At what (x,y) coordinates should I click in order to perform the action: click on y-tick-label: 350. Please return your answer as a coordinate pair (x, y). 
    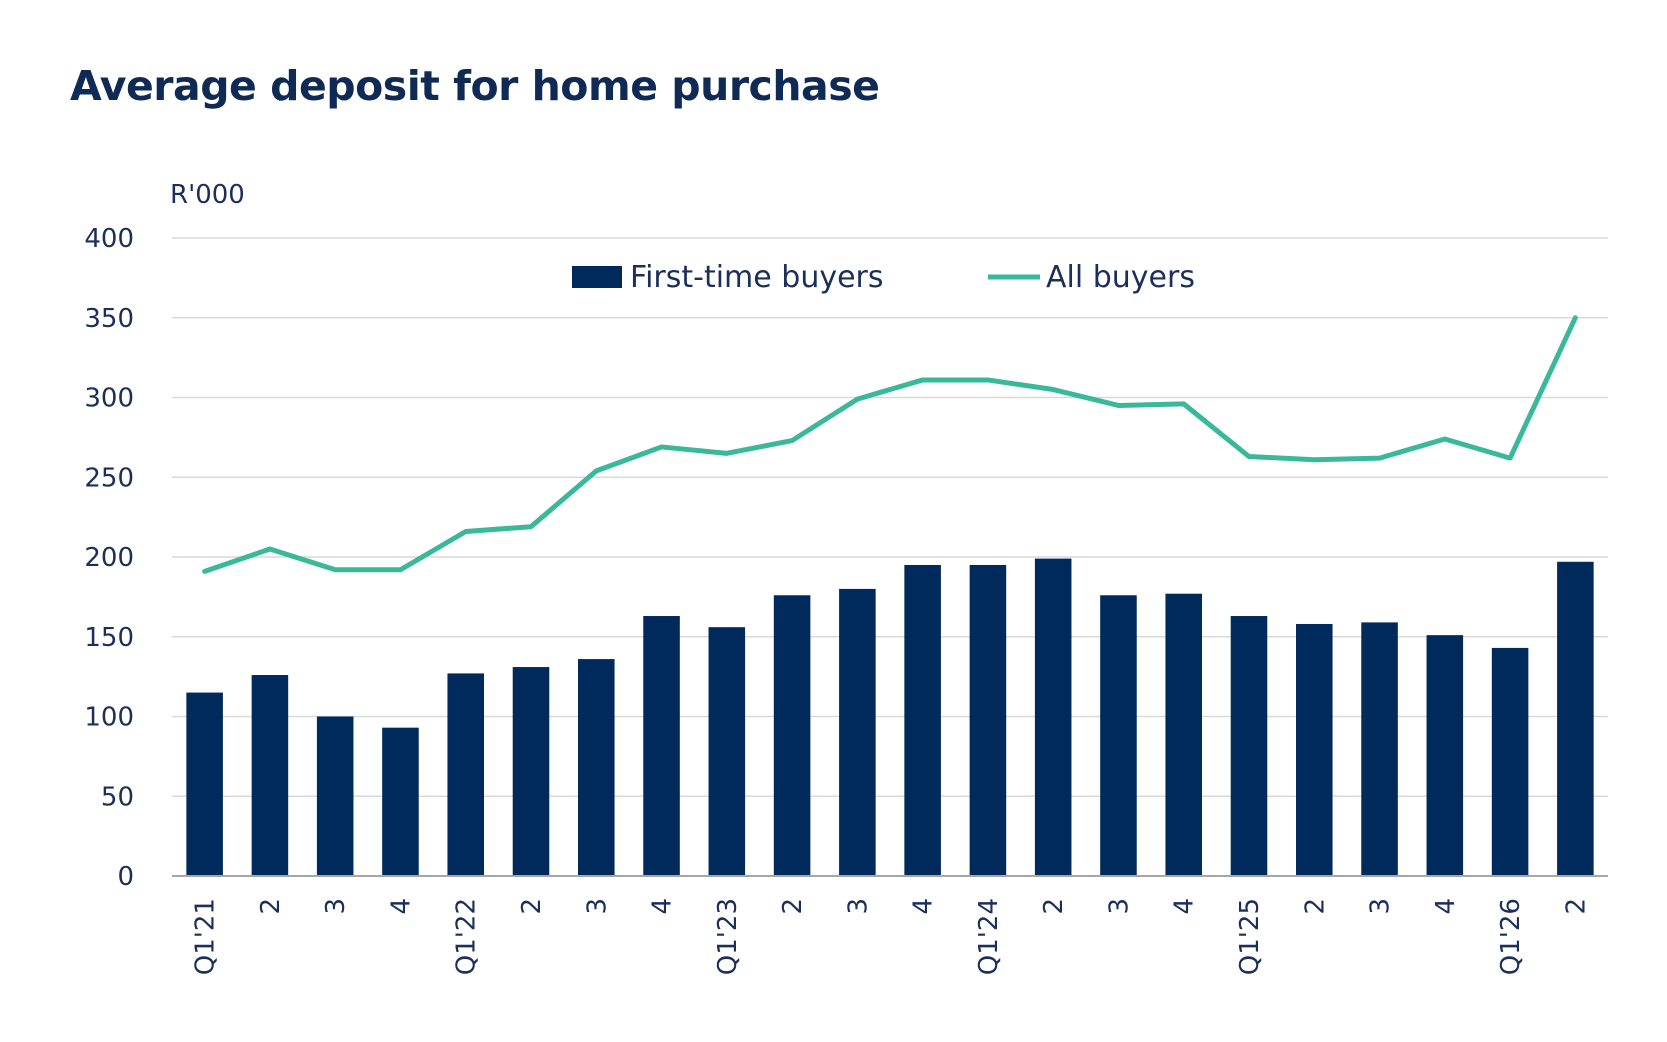
    Looking at the image, I should click on (109, 319).